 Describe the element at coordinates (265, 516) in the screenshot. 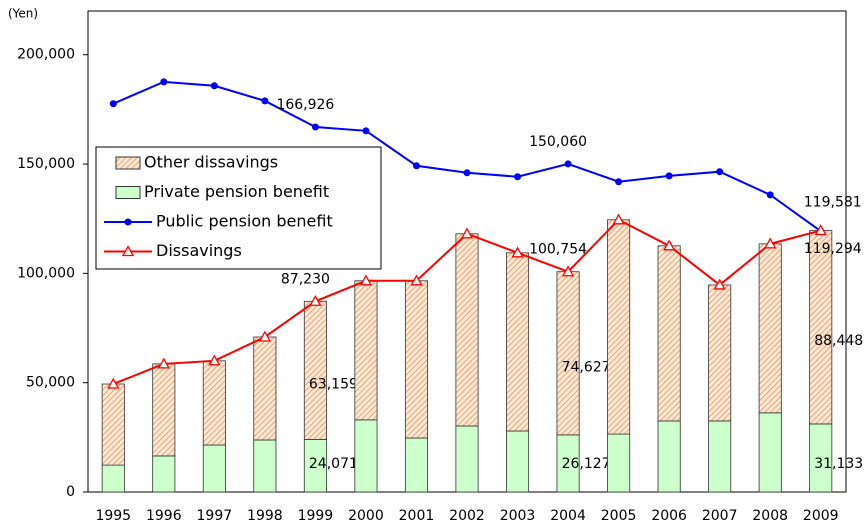

I see `x-tick-label: 1998` at that location.